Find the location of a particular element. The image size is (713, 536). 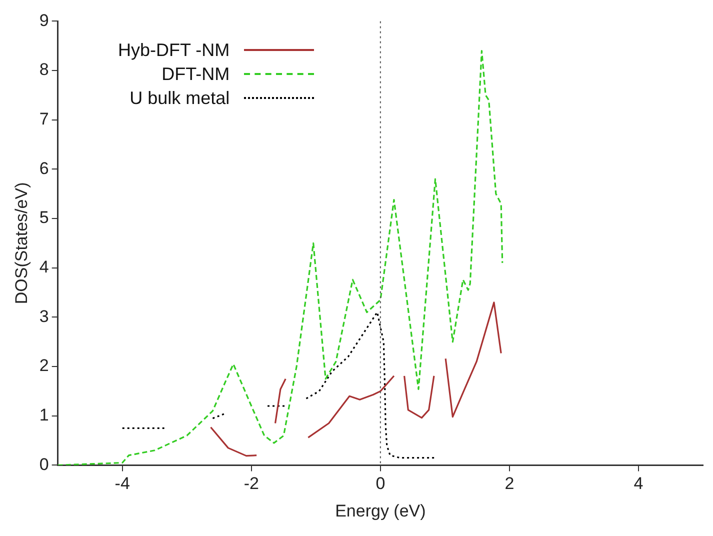

x-axis-title: Energy (eV) is located at coordinates (380, 510).